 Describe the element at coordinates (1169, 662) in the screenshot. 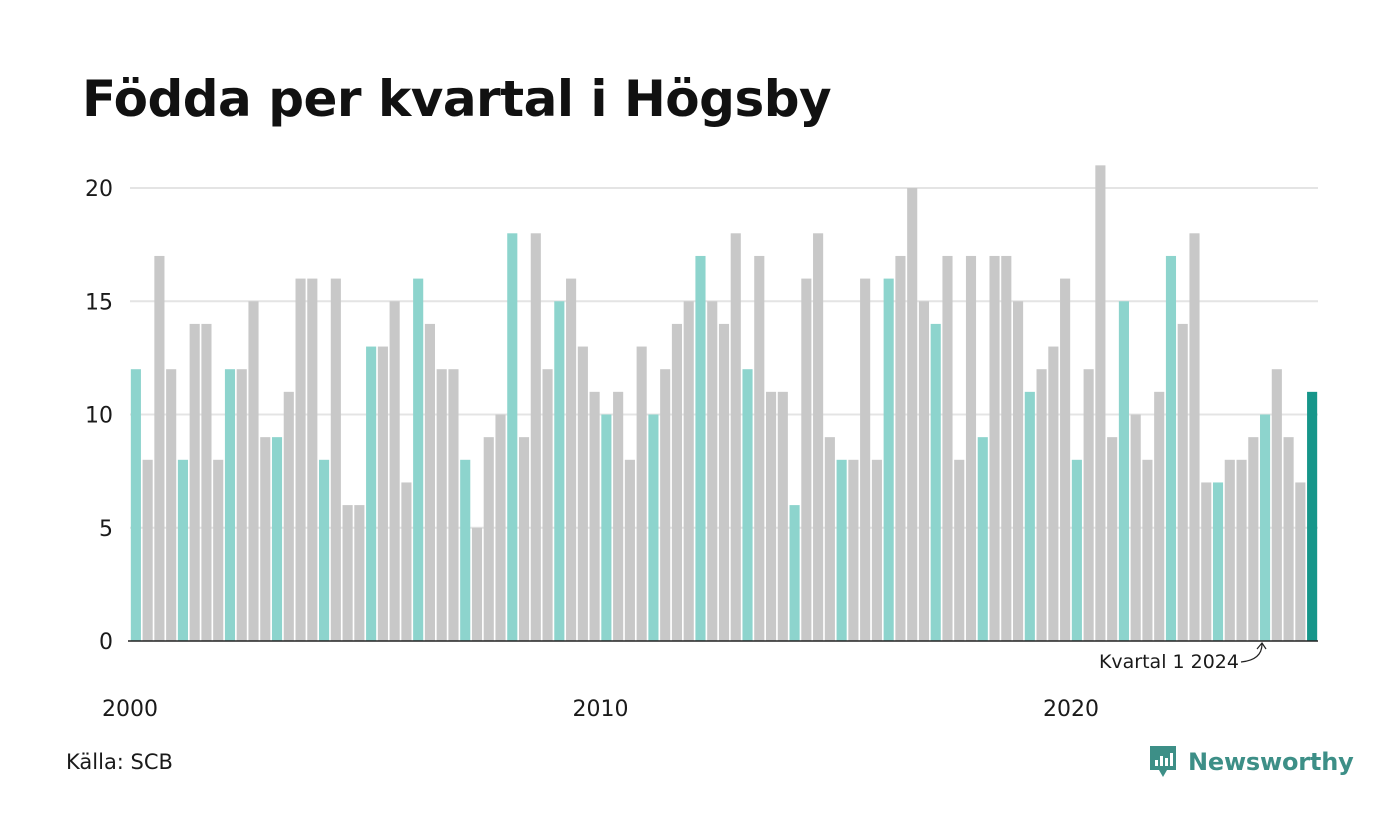

I see `annotation-label: Kvartal 1 2024` at that location.